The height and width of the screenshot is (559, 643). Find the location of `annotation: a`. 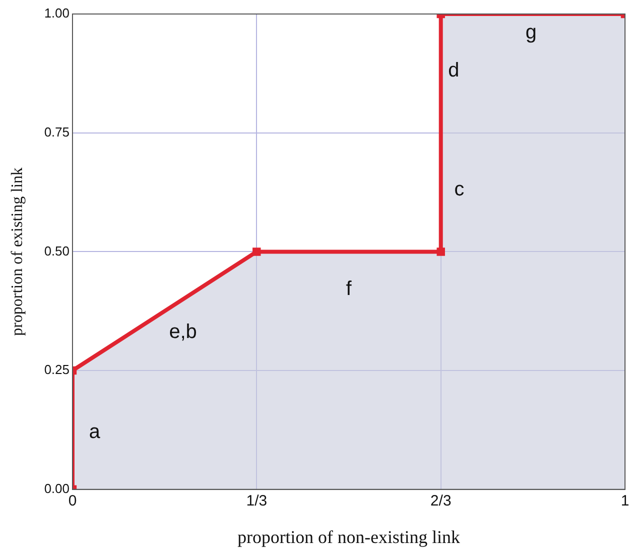

annotation: a is located at coordinates (95, 431).